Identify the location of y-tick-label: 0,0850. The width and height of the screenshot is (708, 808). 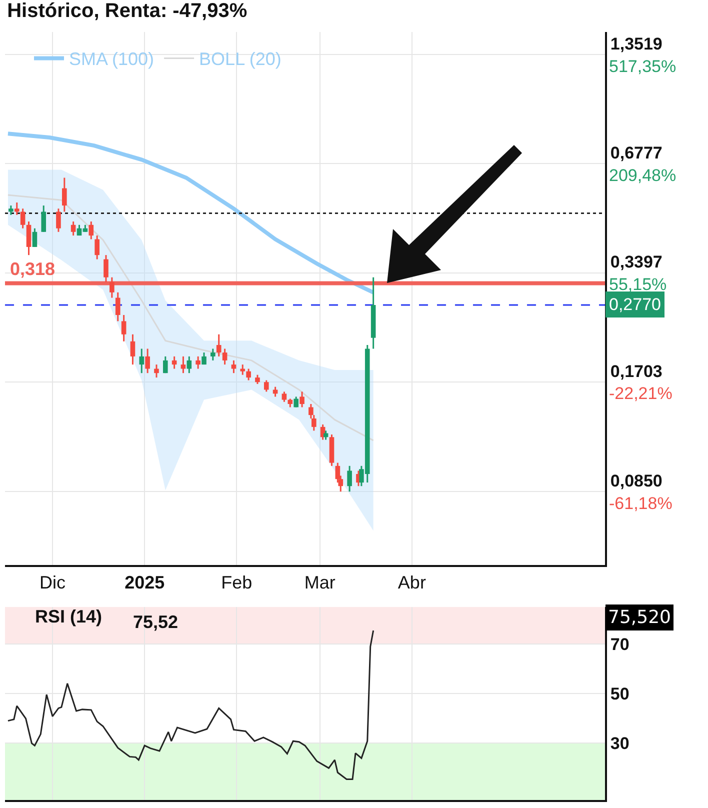
(636, 481).